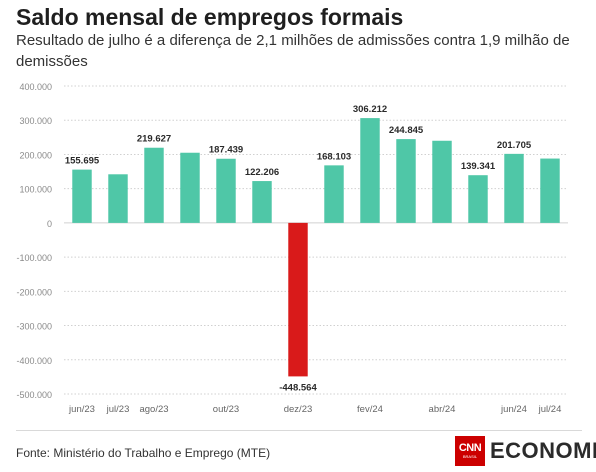 The height and width of the screenshot is (472, 596). What do you see at coordinates (334, 156) in the screenshot?
I see `data-label: 168.103` at bounding box center [334, 156].